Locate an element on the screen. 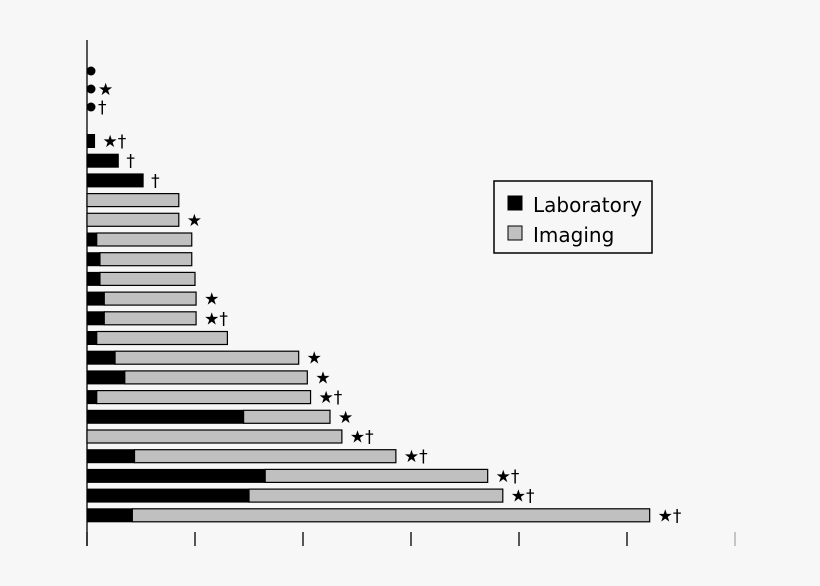  legend-box is located at coordinates (573, 217).